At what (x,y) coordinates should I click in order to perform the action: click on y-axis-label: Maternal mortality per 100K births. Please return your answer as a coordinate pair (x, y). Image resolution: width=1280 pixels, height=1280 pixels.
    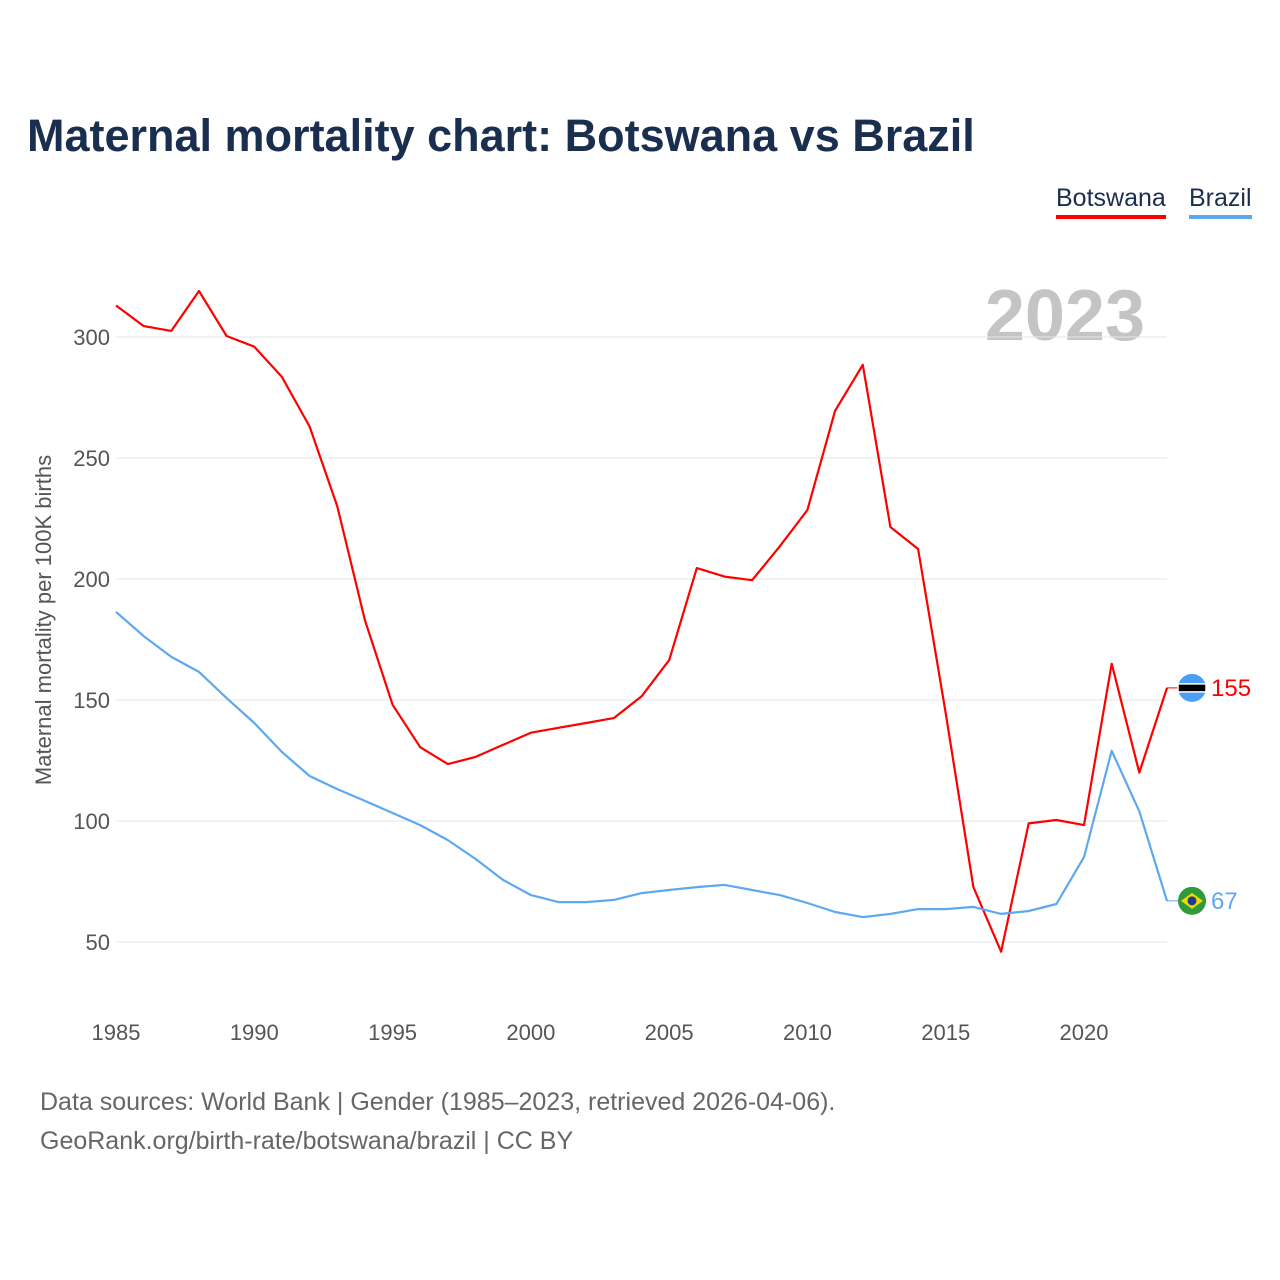
    Looking at the image, I should click on (43, 620).